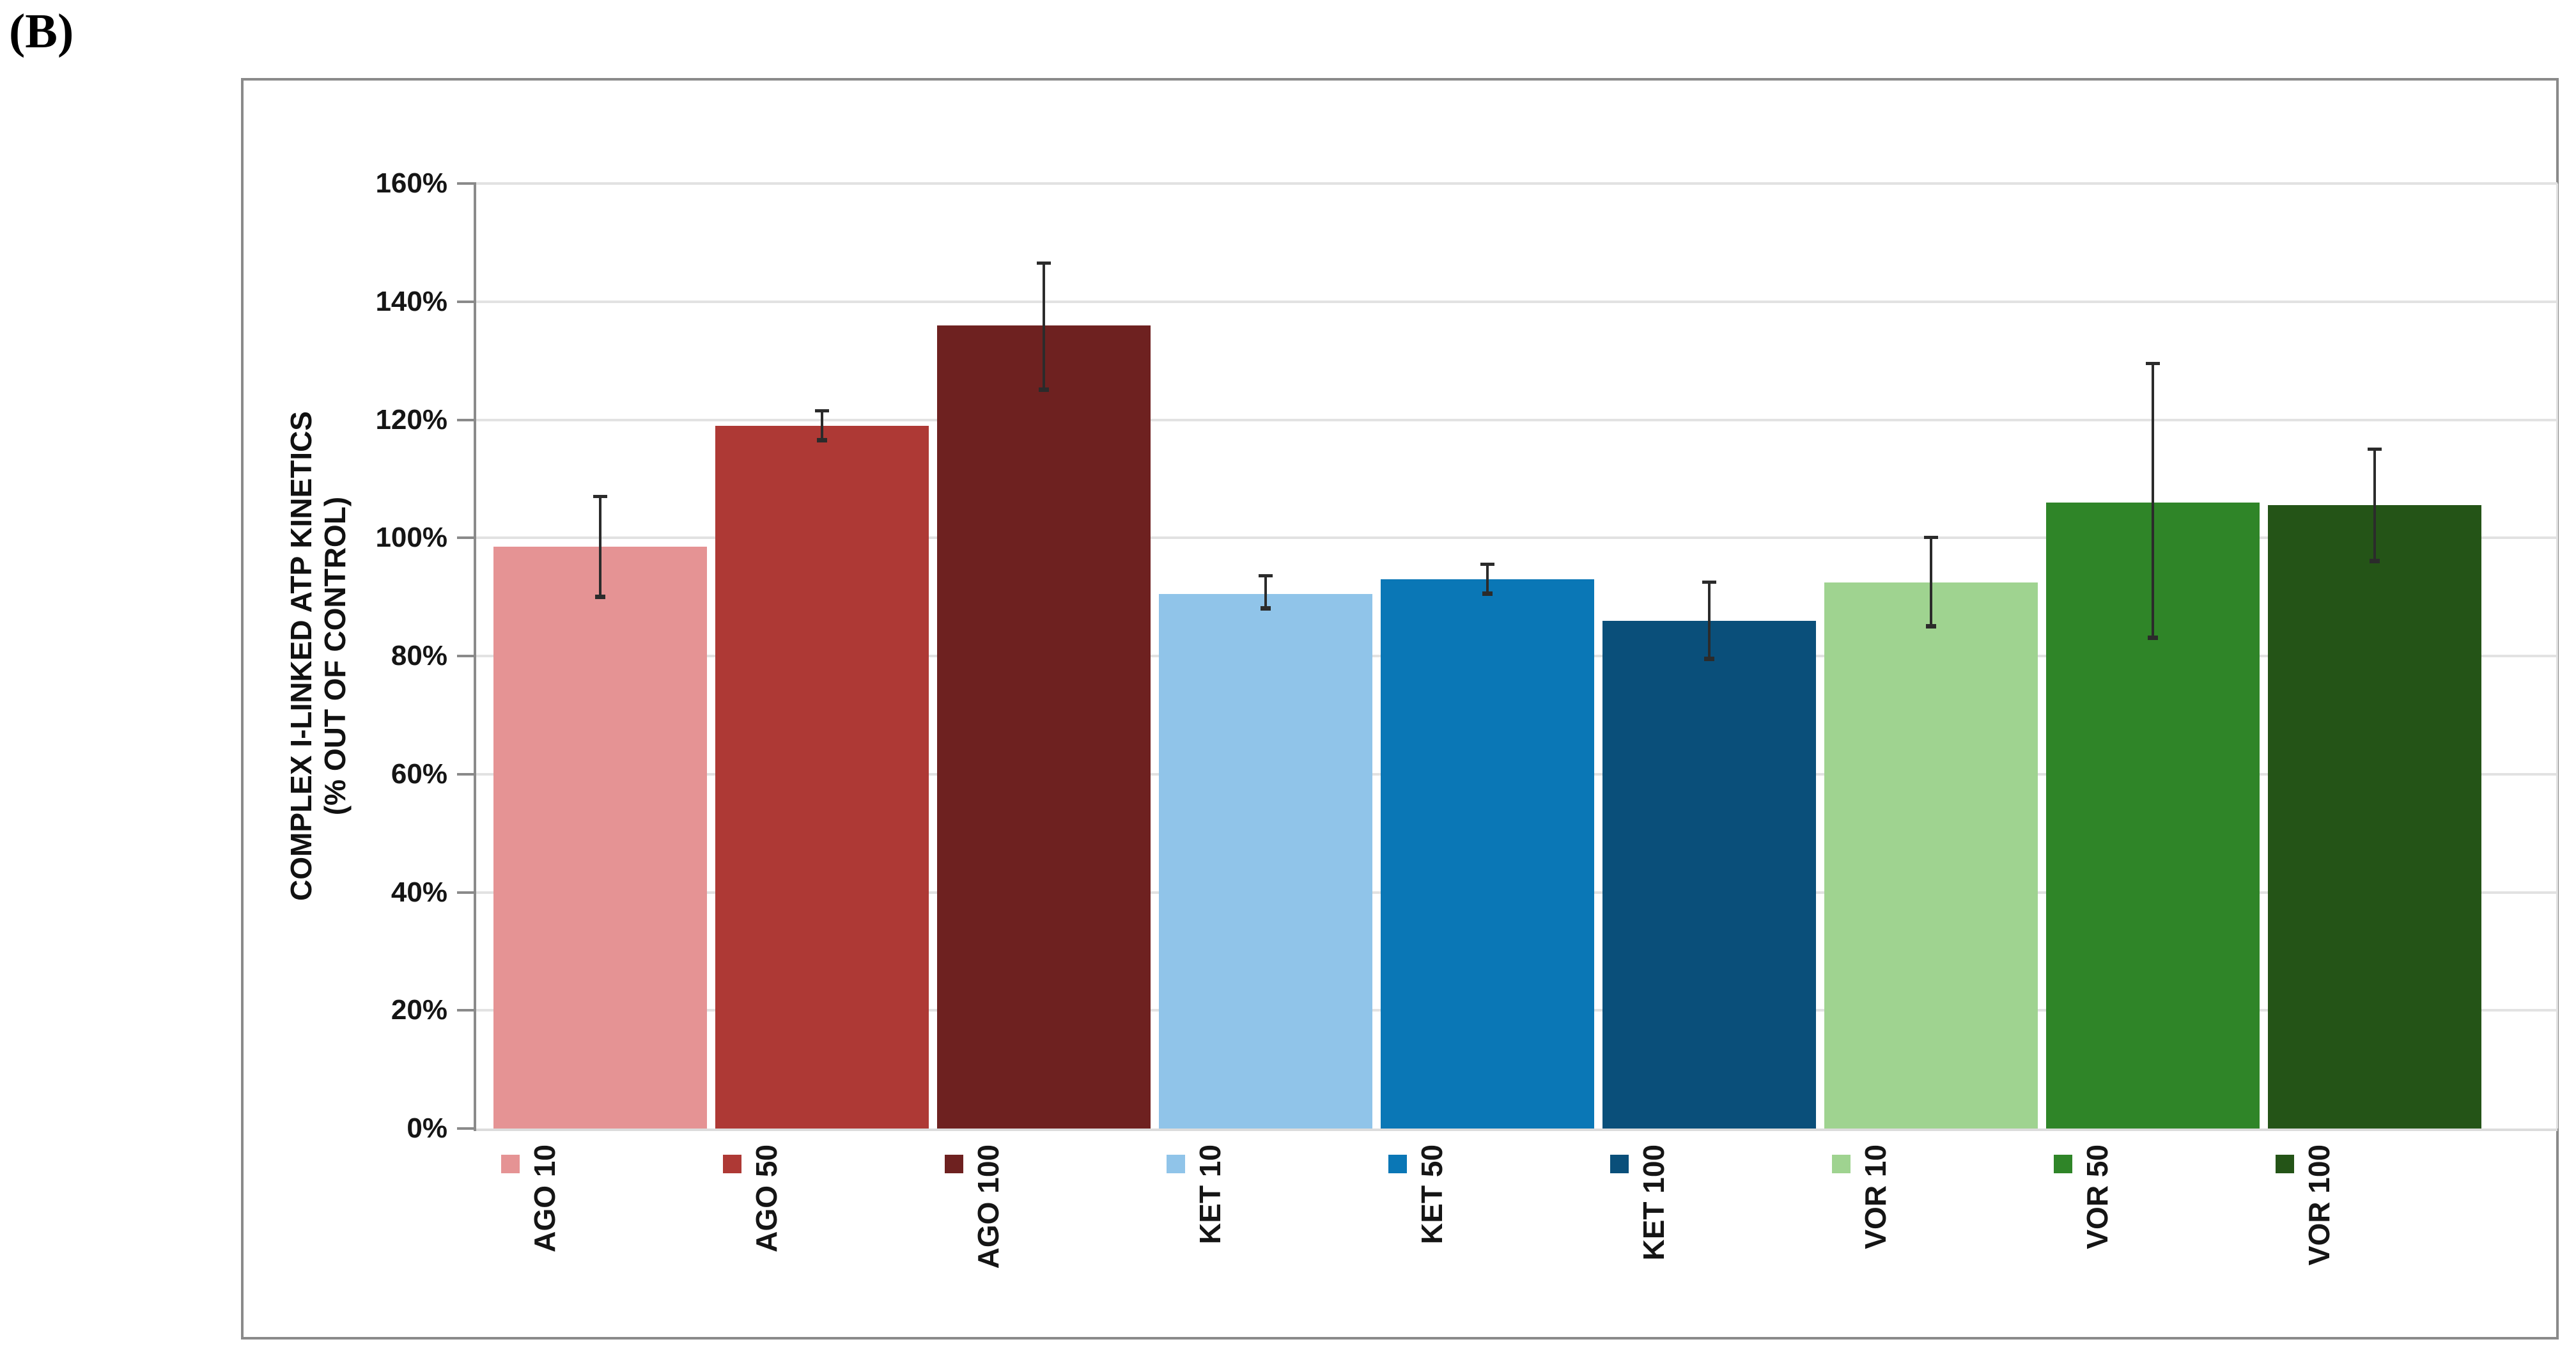 The width and height of the screenshot is (2576, 1367). I want to click on y-axis-title-line1: COMPLEX I-LINKED ATP KINETICS, so click(301, 656).